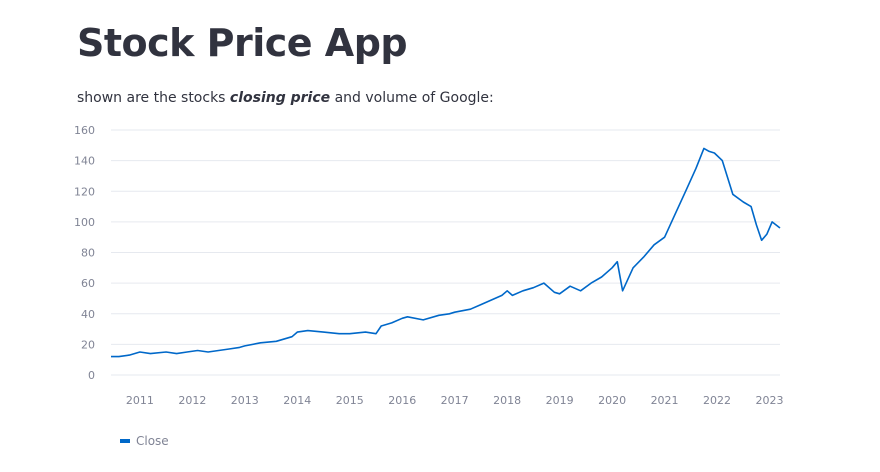  I want to click on chart-legend: Close, so click(144, 441).